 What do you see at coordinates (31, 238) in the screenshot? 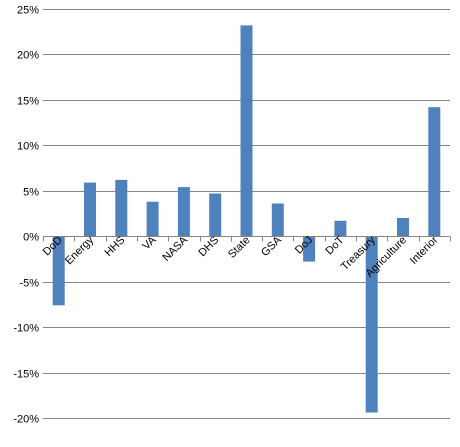
I see `y-tick-label: 0%` at bounding box center [31, 238].